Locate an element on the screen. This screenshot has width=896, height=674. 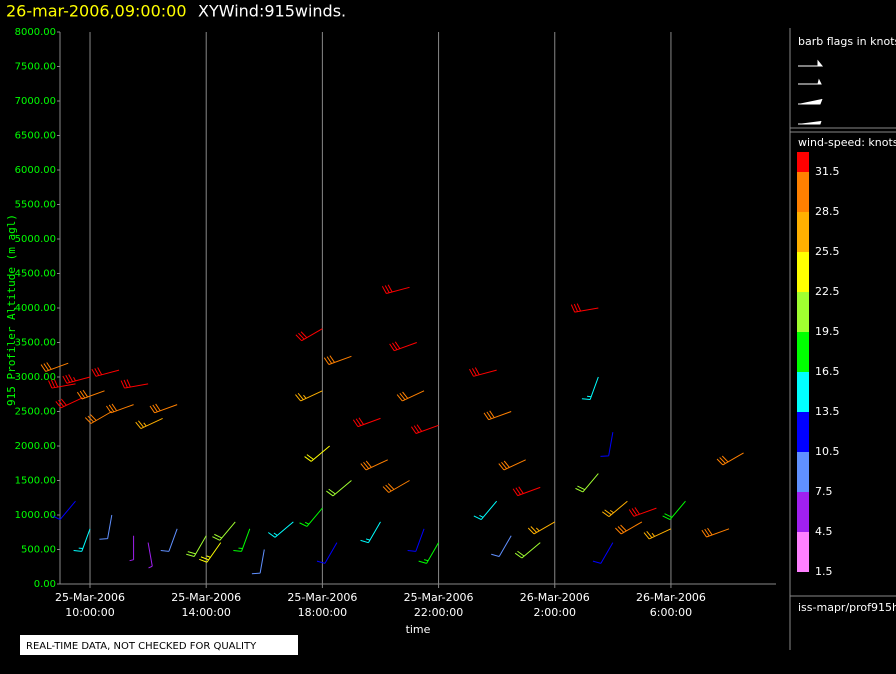
notice: REAL-TIME DATA, NOT CHECKED FOR QUALITY is located at coordinates (141, 646).